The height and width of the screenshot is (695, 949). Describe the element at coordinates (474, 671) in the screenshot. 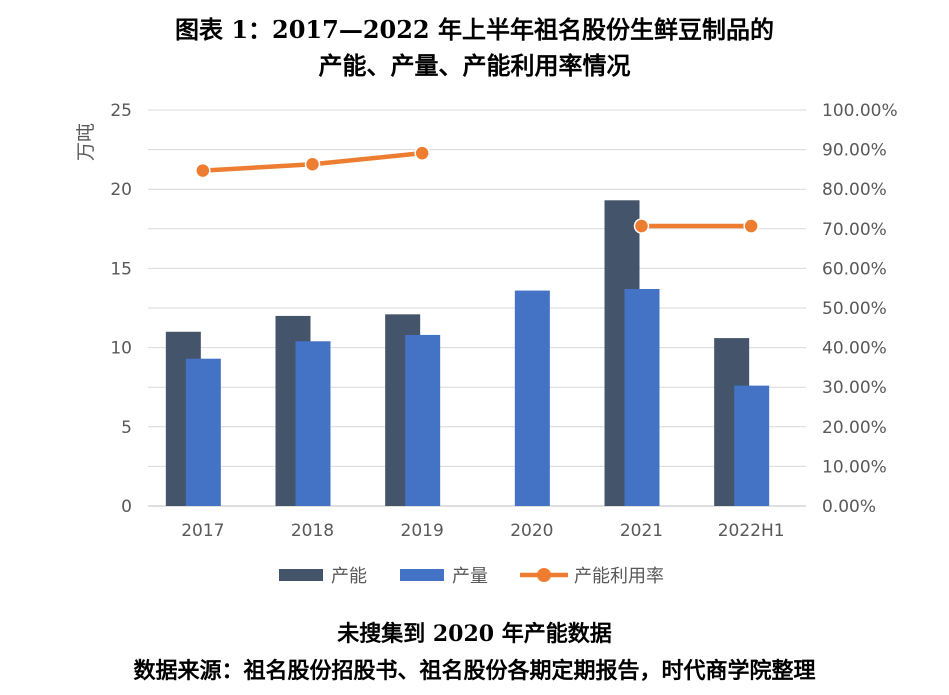

I see `data-source-note: 数据来源：祖名股份招股书、祖名股份各期定期报告，时代商学院整理` at that location.